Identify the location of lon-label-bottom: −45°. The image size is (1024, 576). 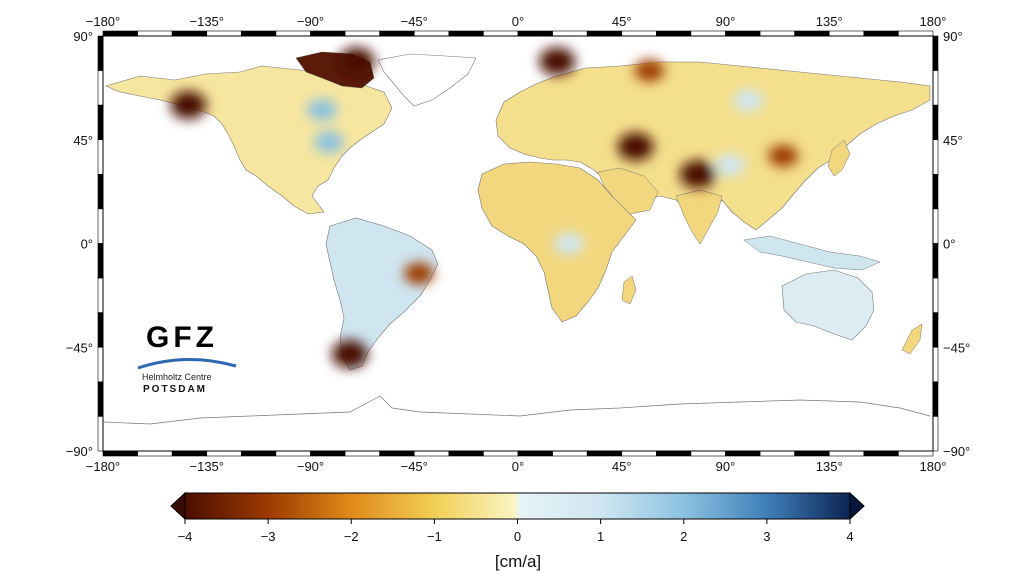
(414, 466).